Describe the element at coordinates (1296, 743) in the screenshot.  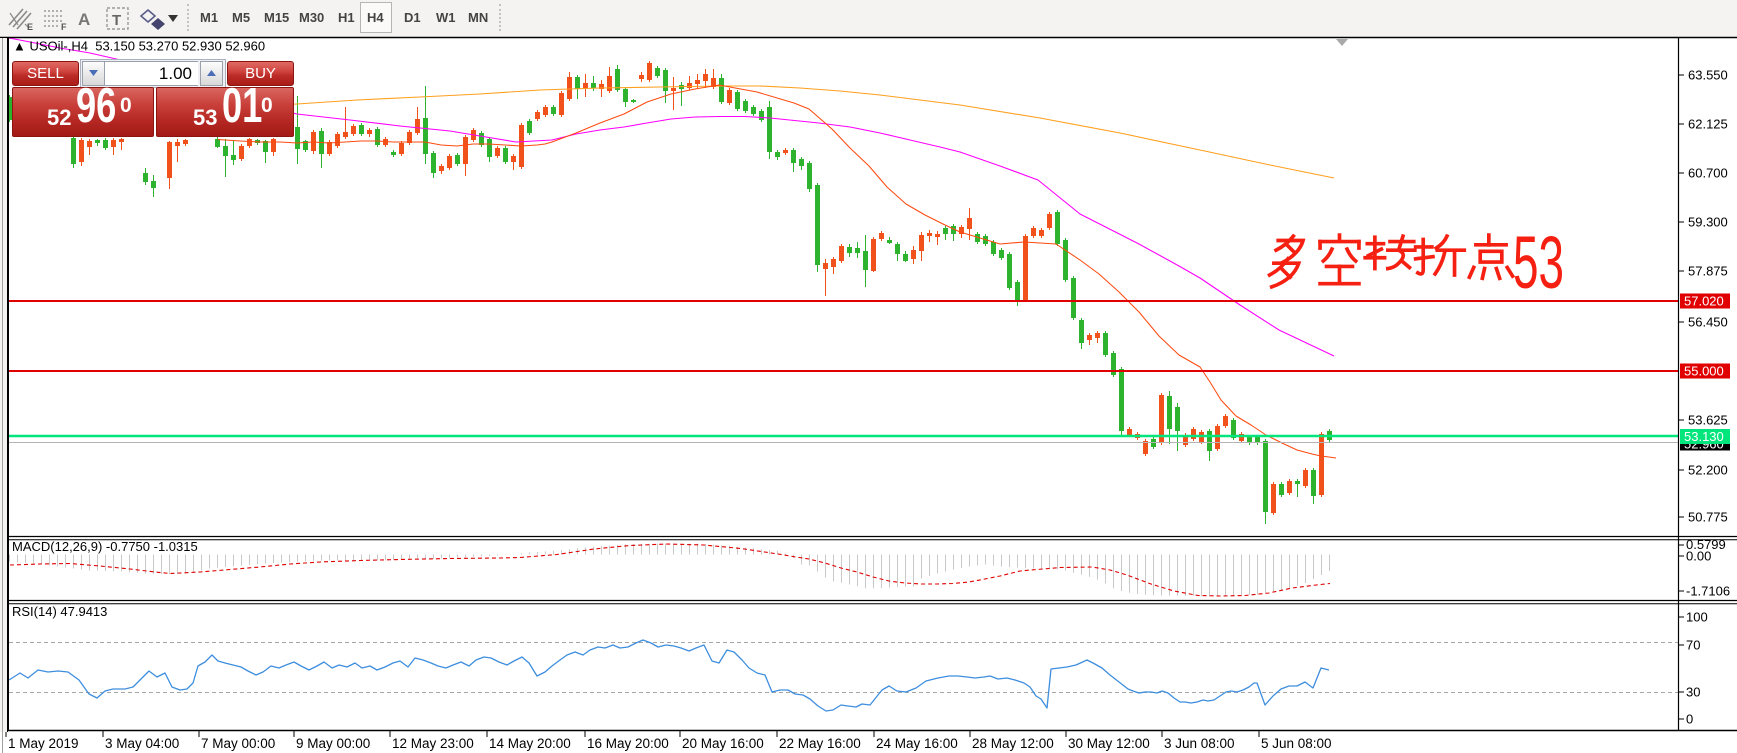
I see `svg-text: 5 Jun 08:00` at that location.